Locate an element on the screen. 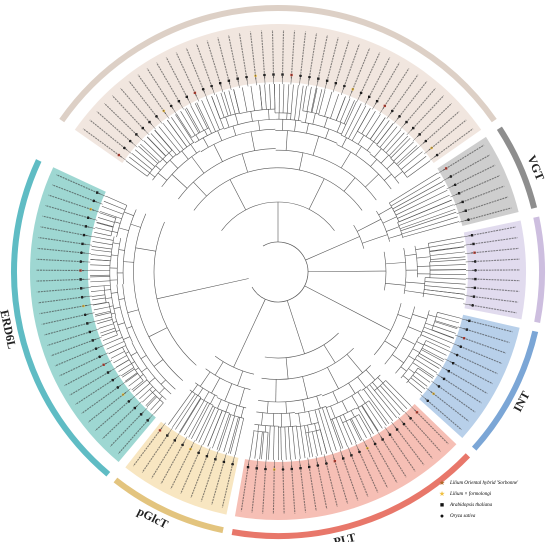  legend-item-sorbonne: ★ Lilium Oriental hybrid 'Sorbonne' is located at coordinates (478, 483).